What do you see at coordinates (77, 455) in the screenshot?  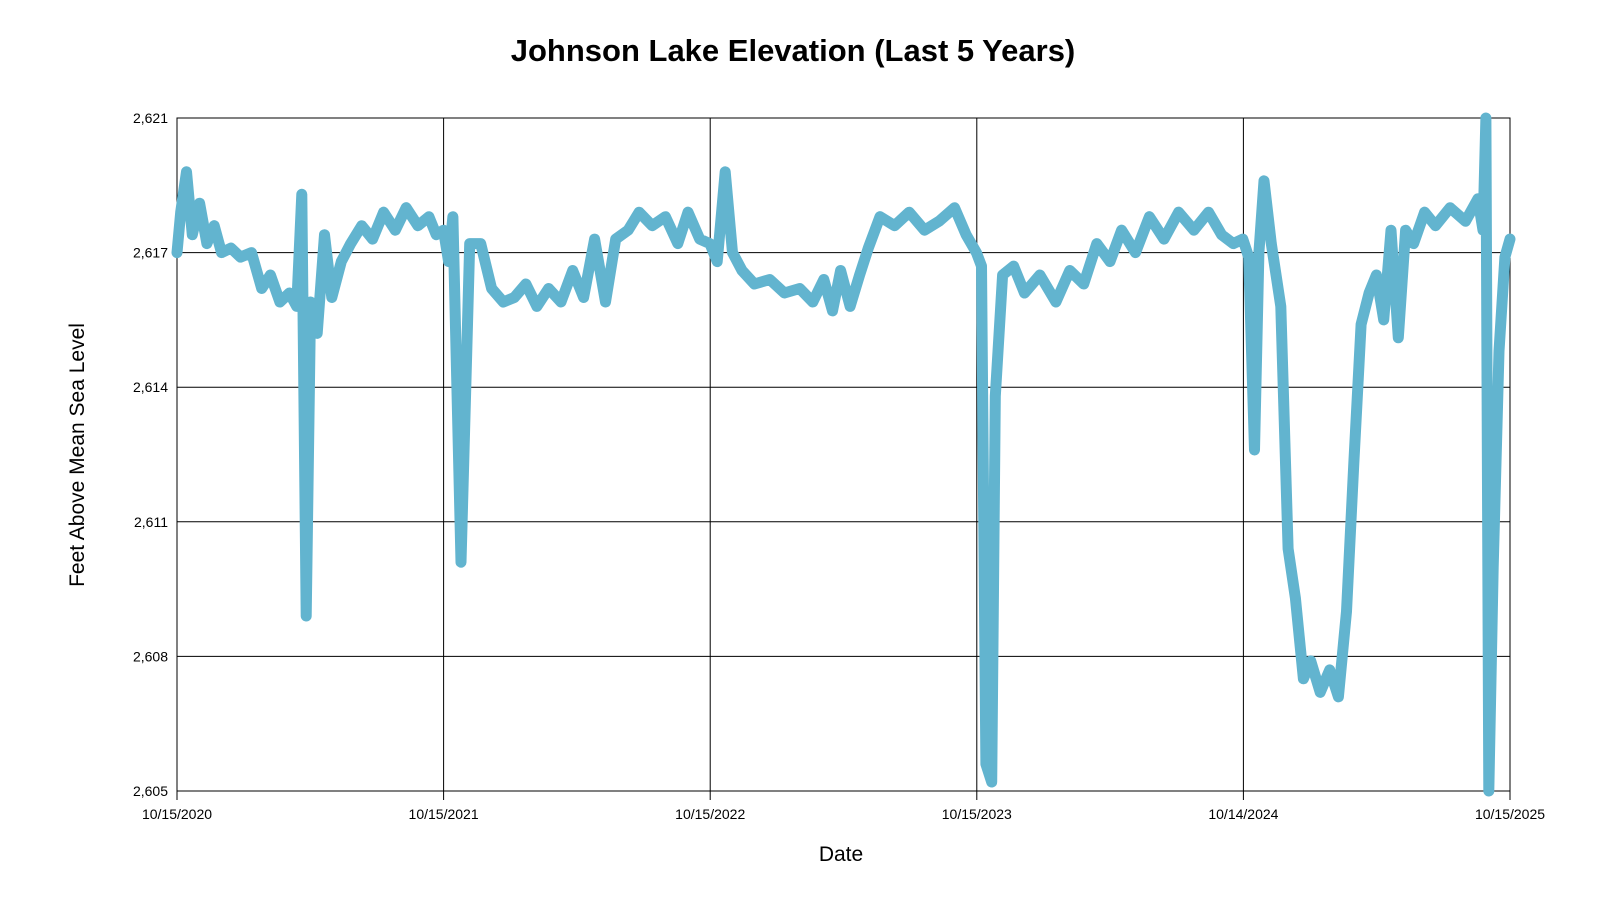 I see `y-axis-label: Feet Above Mean Sea Level` at bounding box center [77, 455].